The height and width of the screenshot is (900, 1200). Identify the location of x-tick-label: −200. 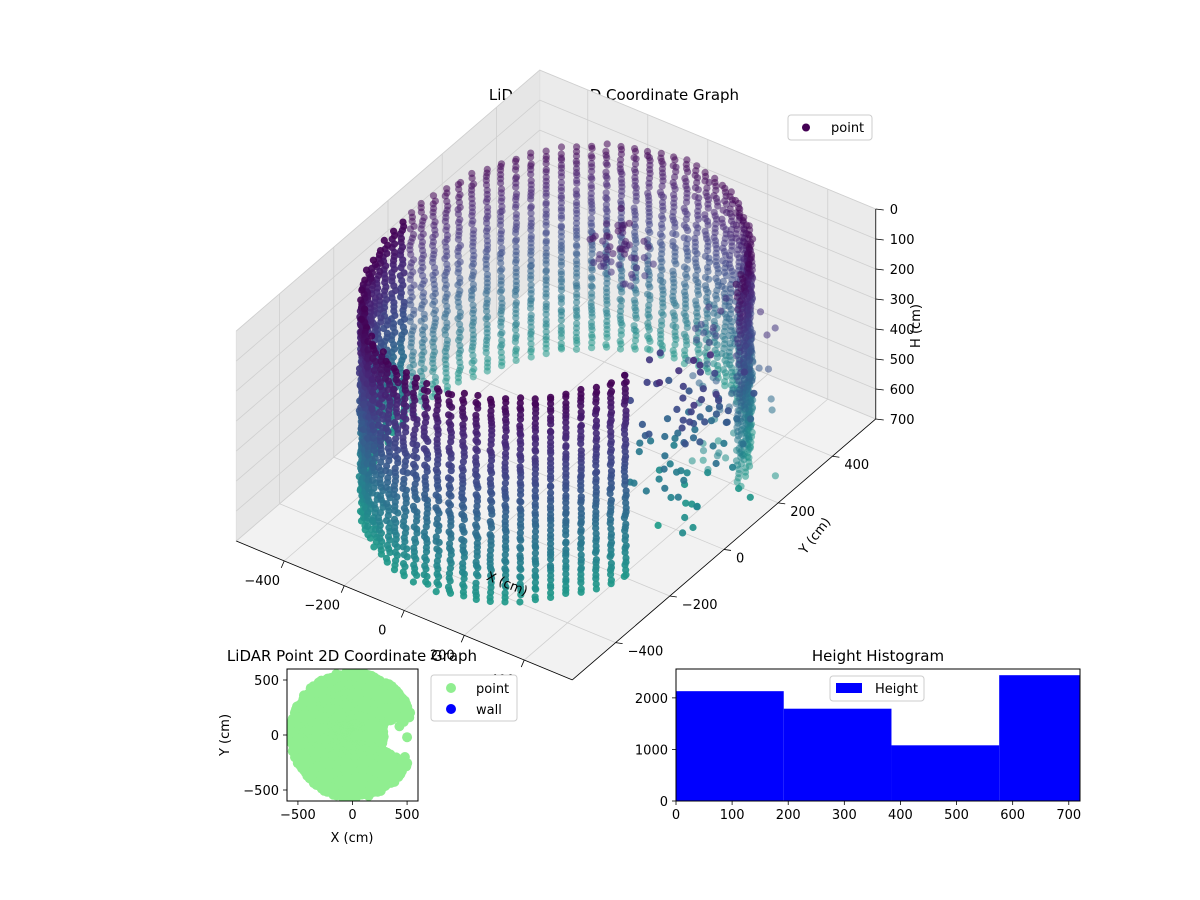
(322, 606).